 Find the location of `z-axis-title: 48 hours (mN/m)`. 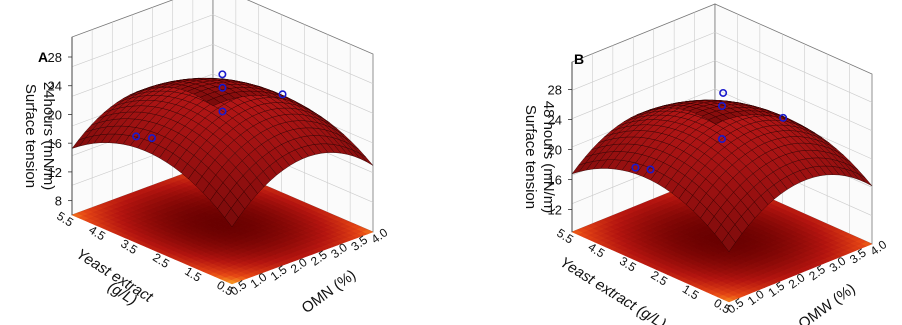

z-axis-title: 48 hours (mN/m) is located at coordinates (548, 157).